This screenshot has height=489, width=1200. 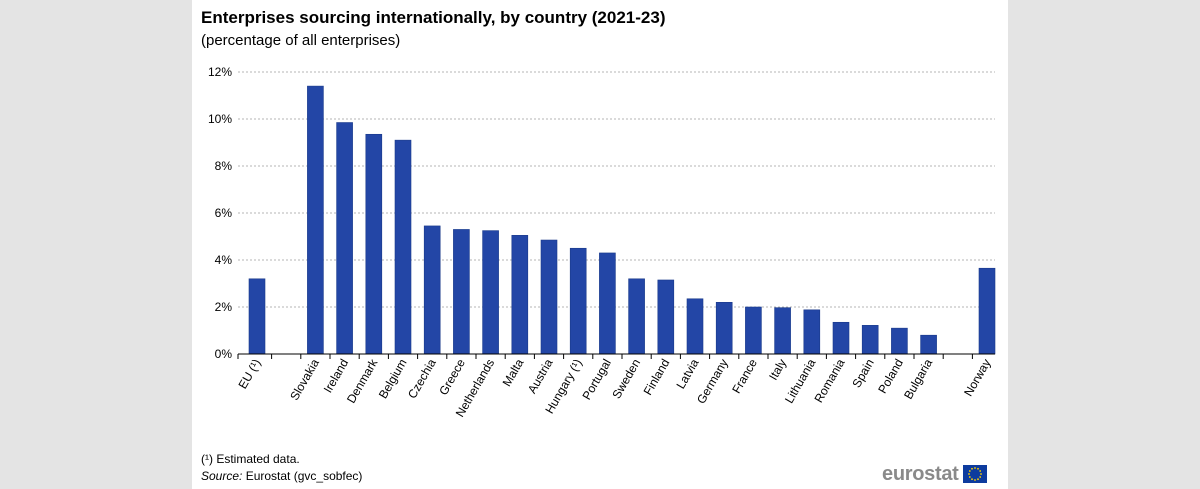 What do you see at coordinates (977, 378) in the screenshot?
I see `x-tick-label: Norway` at bounding box center [977, 378].